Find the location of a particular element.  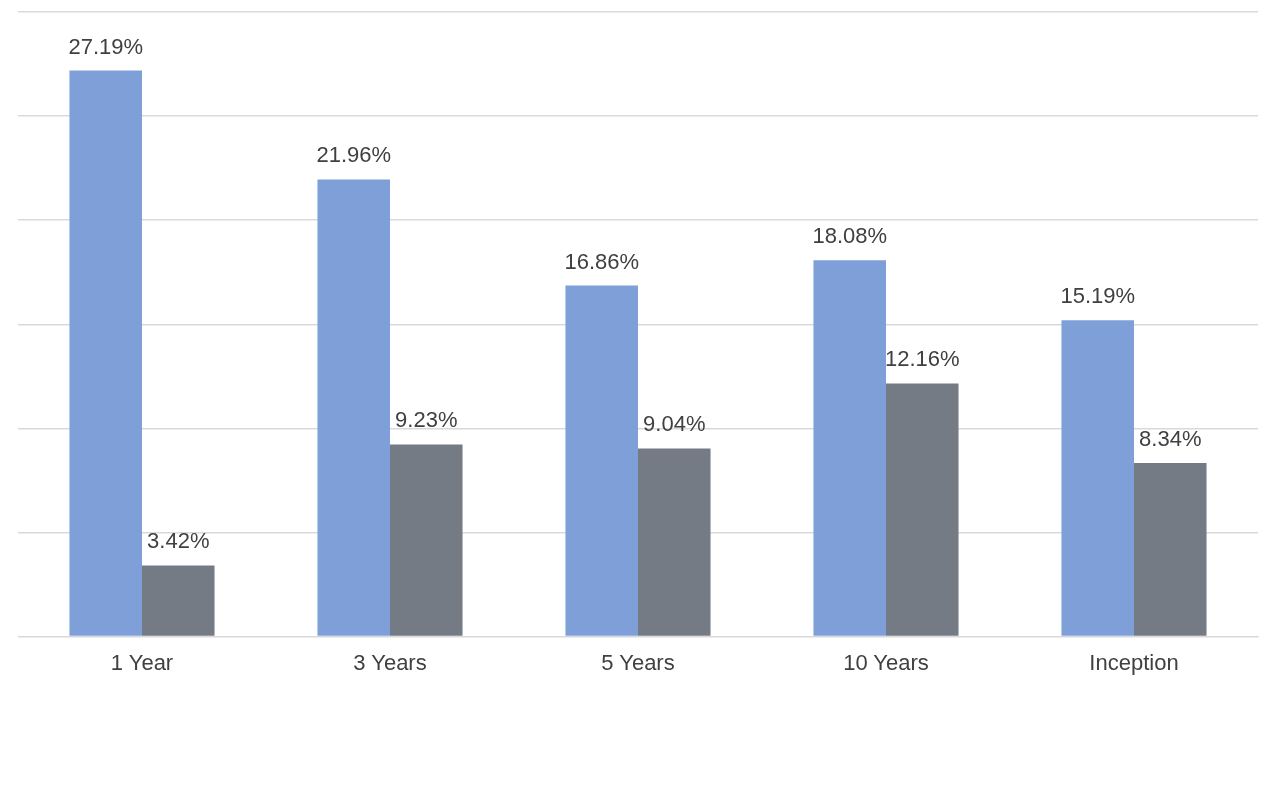

x-tick-label: 3 Years is located at coordinates (390, 662).